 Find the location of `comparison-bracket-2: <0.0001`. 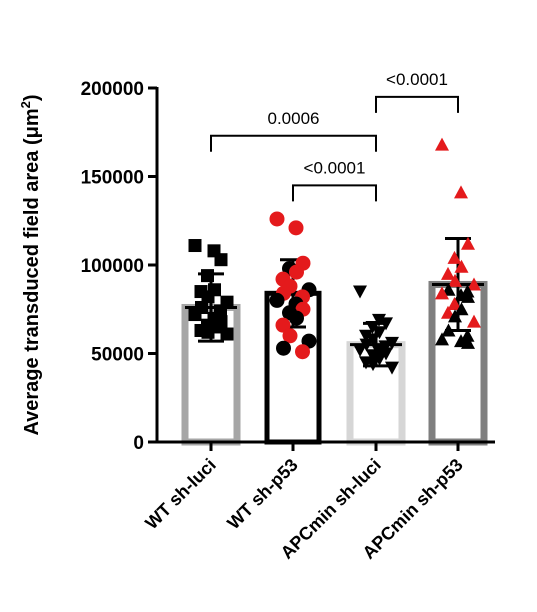

comparison-bracket-2: <0.0001 is located at coordinates (417, 91).